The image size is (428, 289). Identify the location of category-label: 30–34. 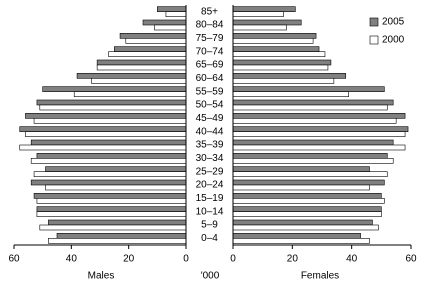
(210, 158).